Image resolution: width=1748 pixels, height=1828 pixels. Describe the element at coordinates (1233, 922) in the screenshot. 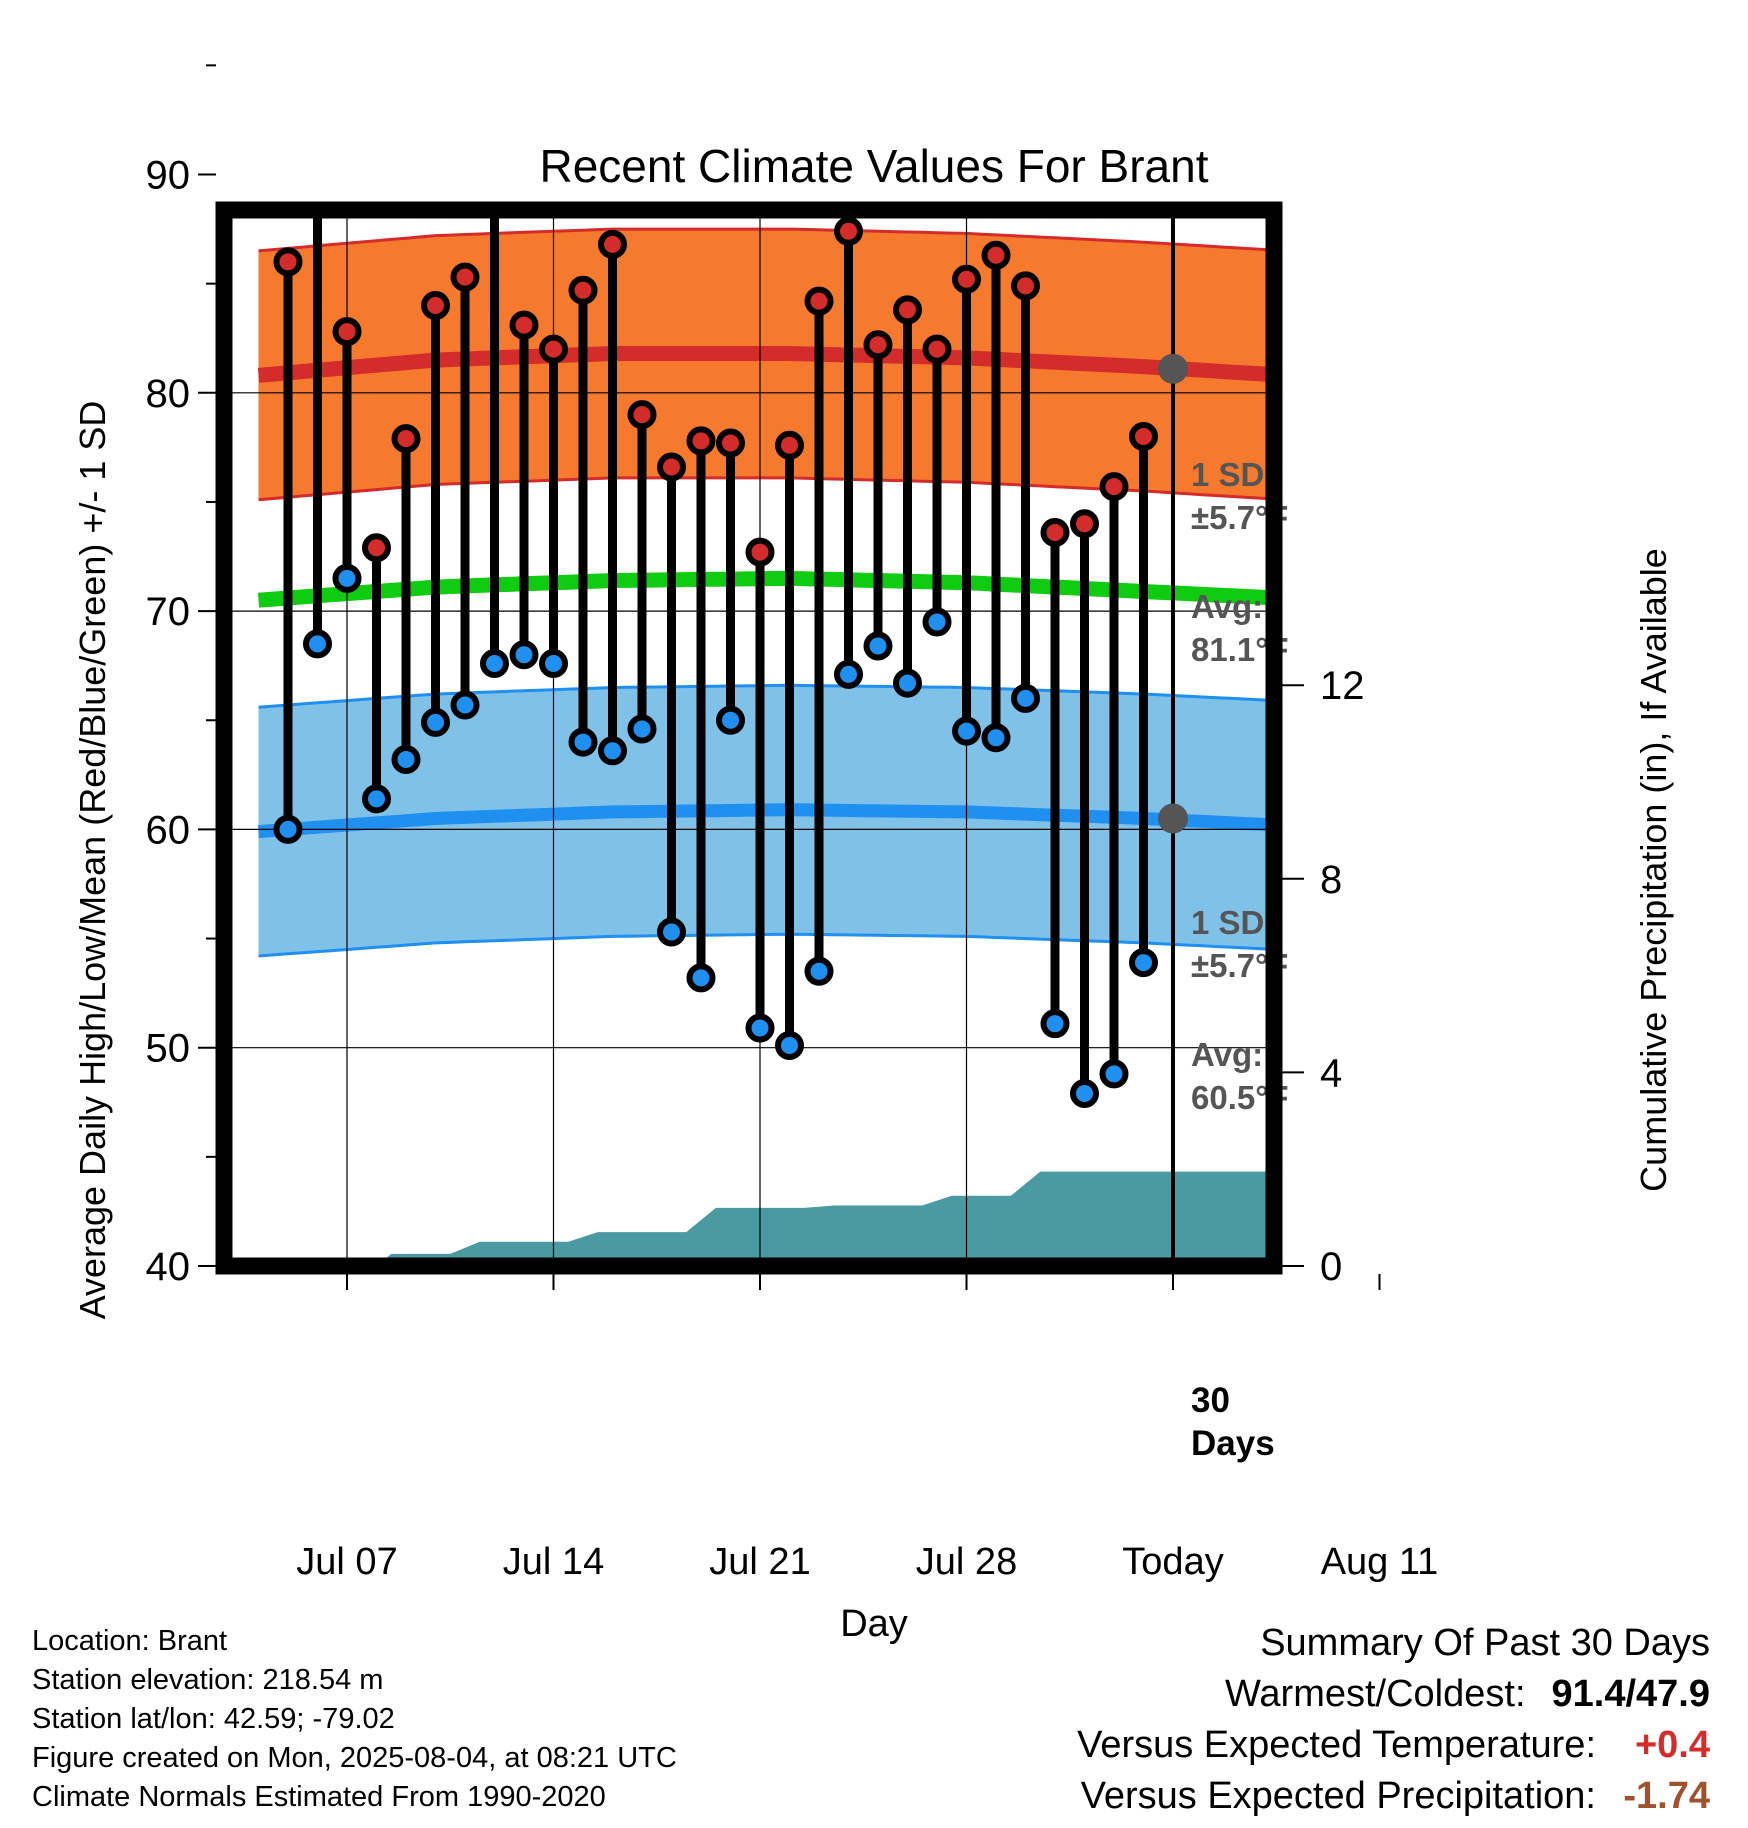

I see `low-sd-label: 1 SD:` at that location.